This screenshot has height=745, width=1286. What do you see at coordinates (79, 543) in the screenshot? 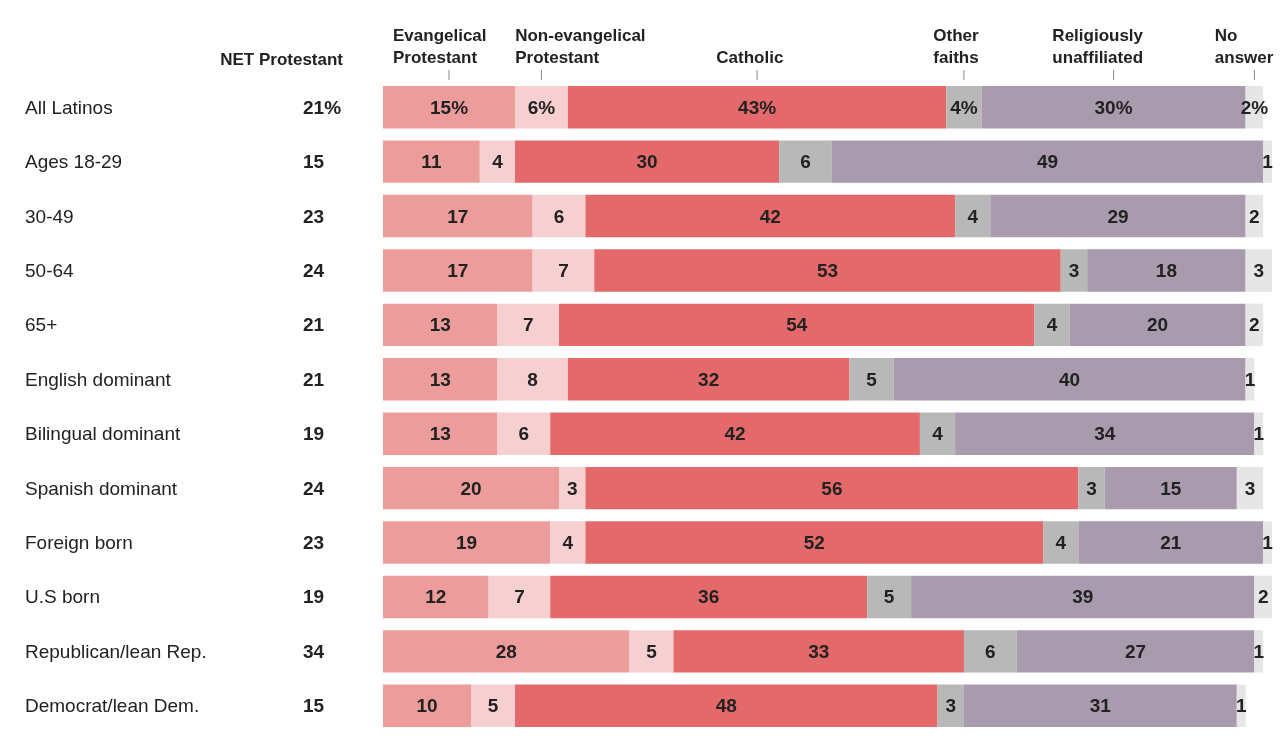
I see `y-tick-label: Foreign born` at bounding box center [79, 543].